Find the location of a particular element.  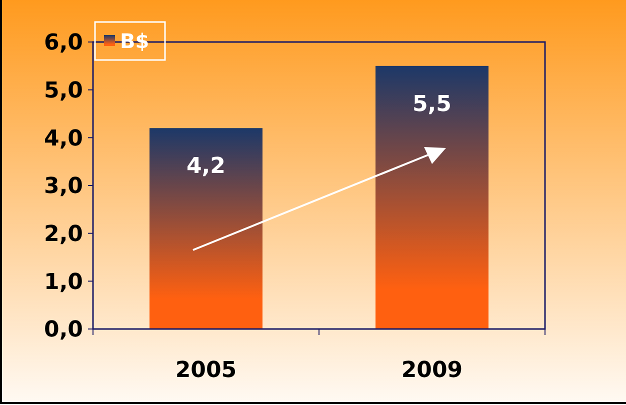

y-tick-label: 2,0 is located at coordinates (63, 235).